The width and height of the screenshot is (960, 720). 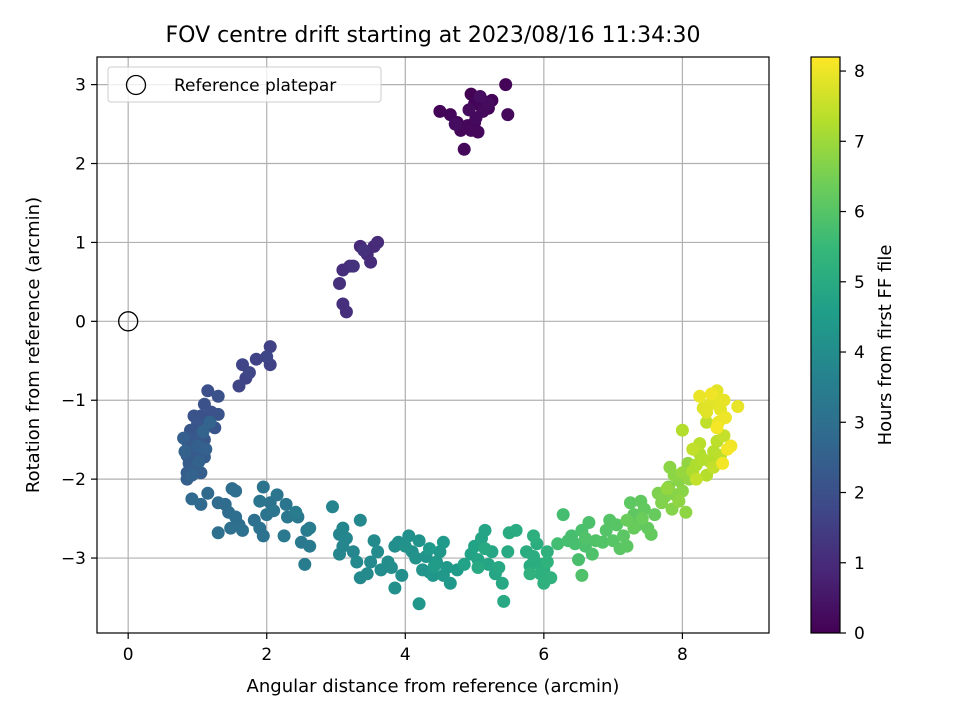 What do you see at coordinates (859, 494) in the screenshot?
I see `colorbar-tick-label-2: 2` at bounding box center [859, 494].